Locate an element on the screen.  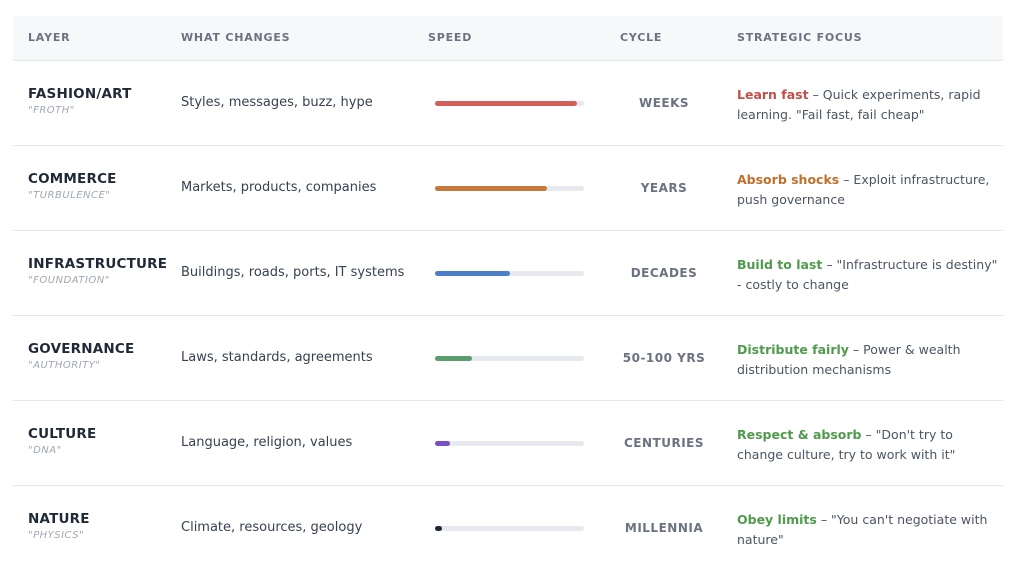
layer-subtitle: "FROTH" is located at coordinates (51, 110).